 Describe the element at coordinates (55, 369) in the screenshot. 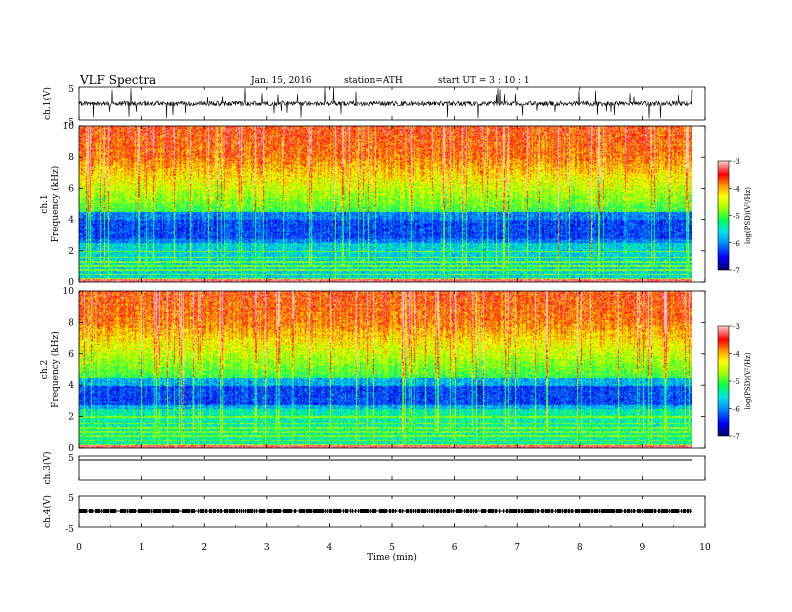

I see `y-axis-label: Frequency (kHz)` at that location.